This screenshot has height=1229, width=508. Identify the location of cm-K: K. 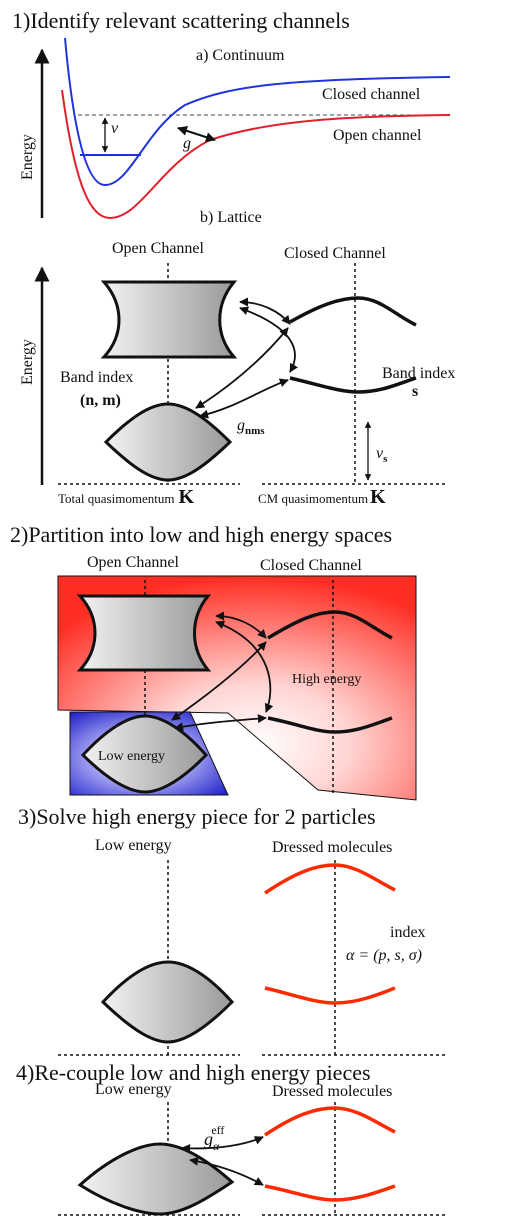
(378, 497).